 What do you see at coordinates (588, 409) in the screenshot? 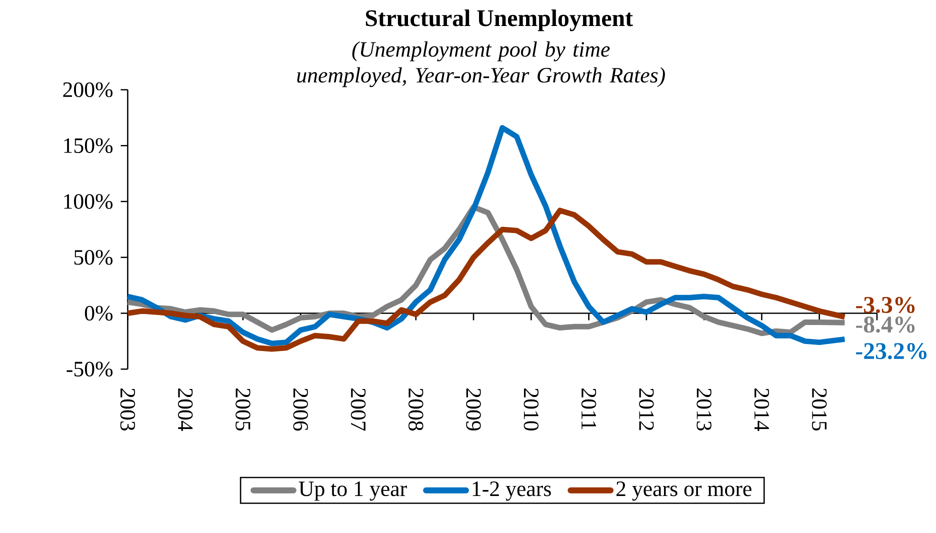
I see `x-tick-label: 2011` at bounding box center [588, 409].